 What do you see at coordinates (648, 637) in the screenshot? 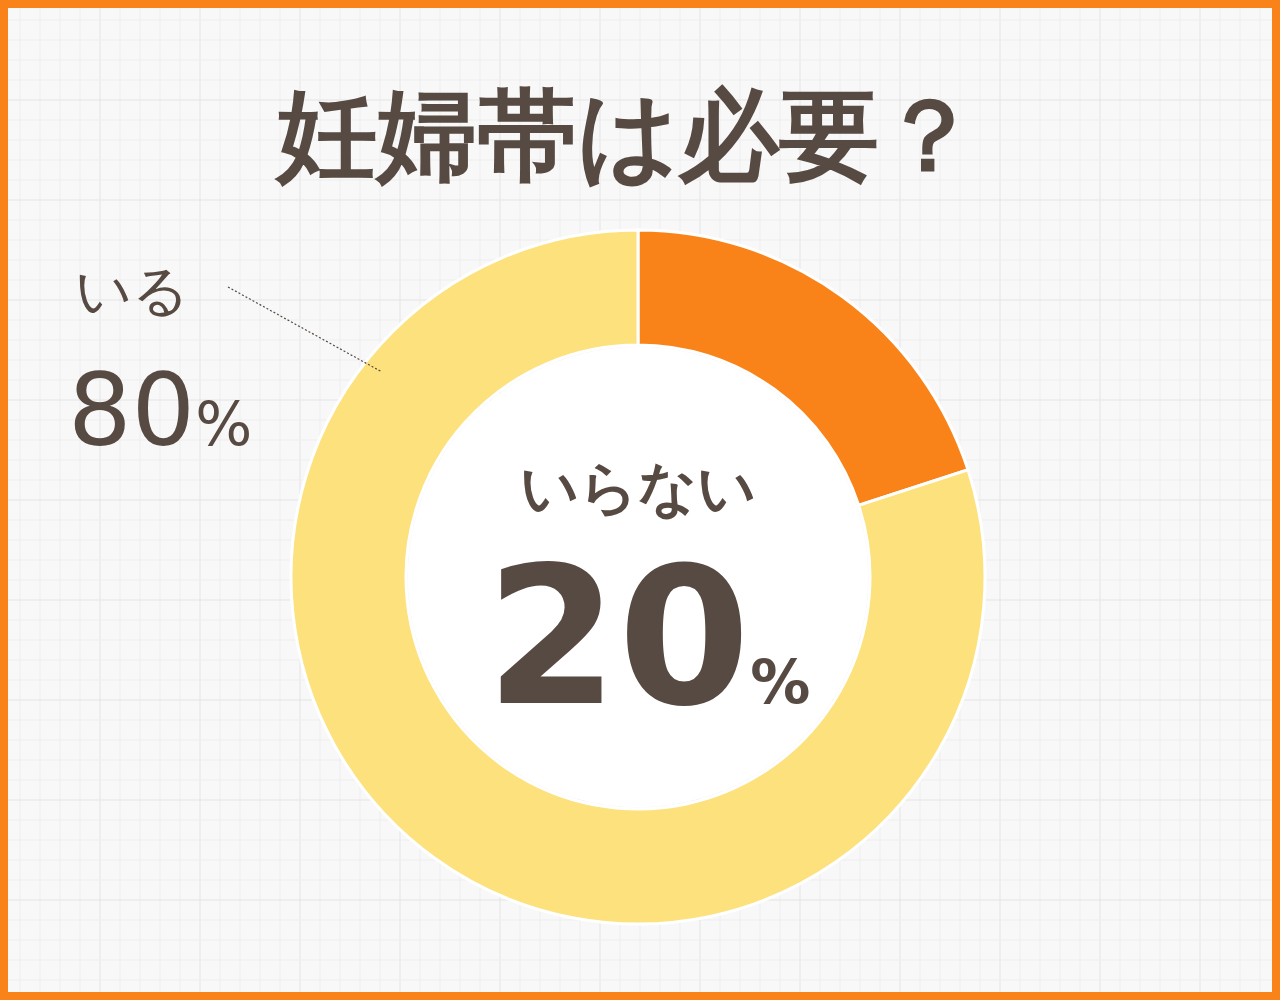
I see `data-label: 20%` at bounding box center [648, 637].